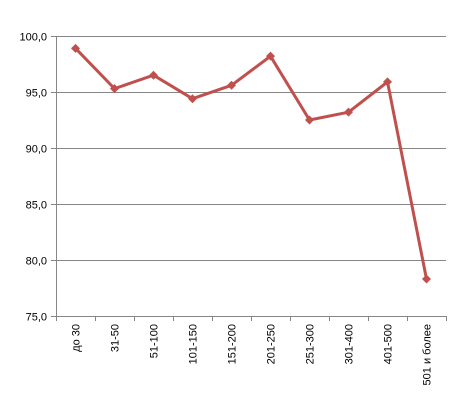 The image size is (459, 420). I want to click on x-tick-label: 251-300, so click(311, 344).